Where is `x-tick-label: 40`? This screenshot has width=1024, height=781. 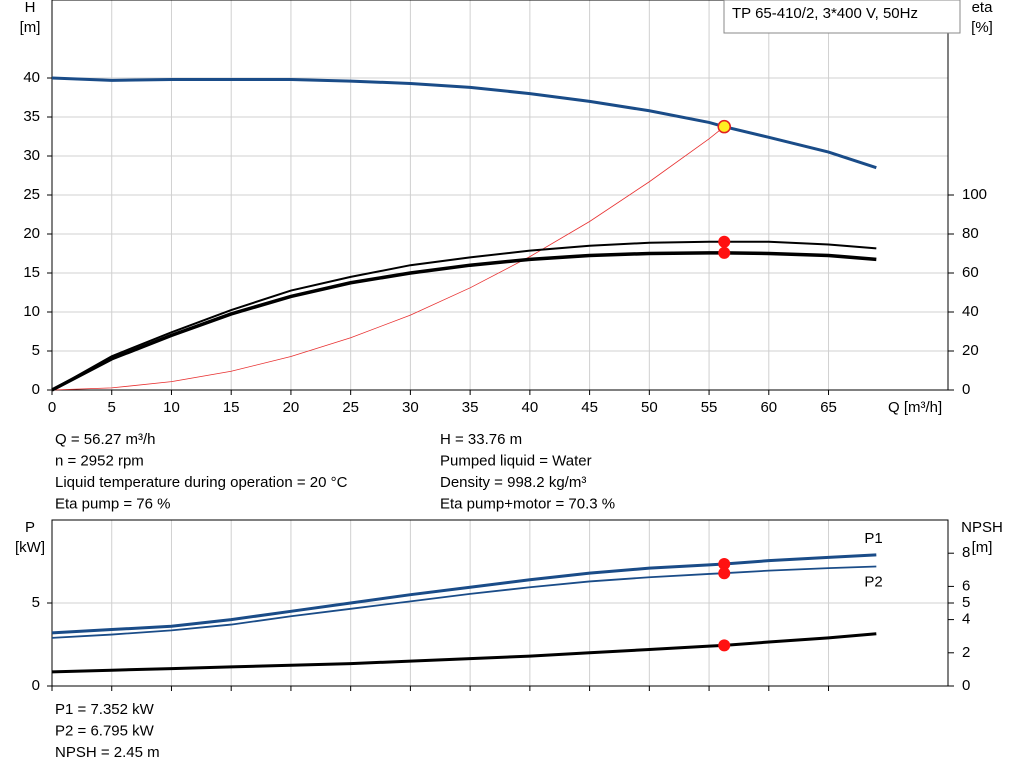 x-tick-label: 40 is located at coordinates (530, 407).